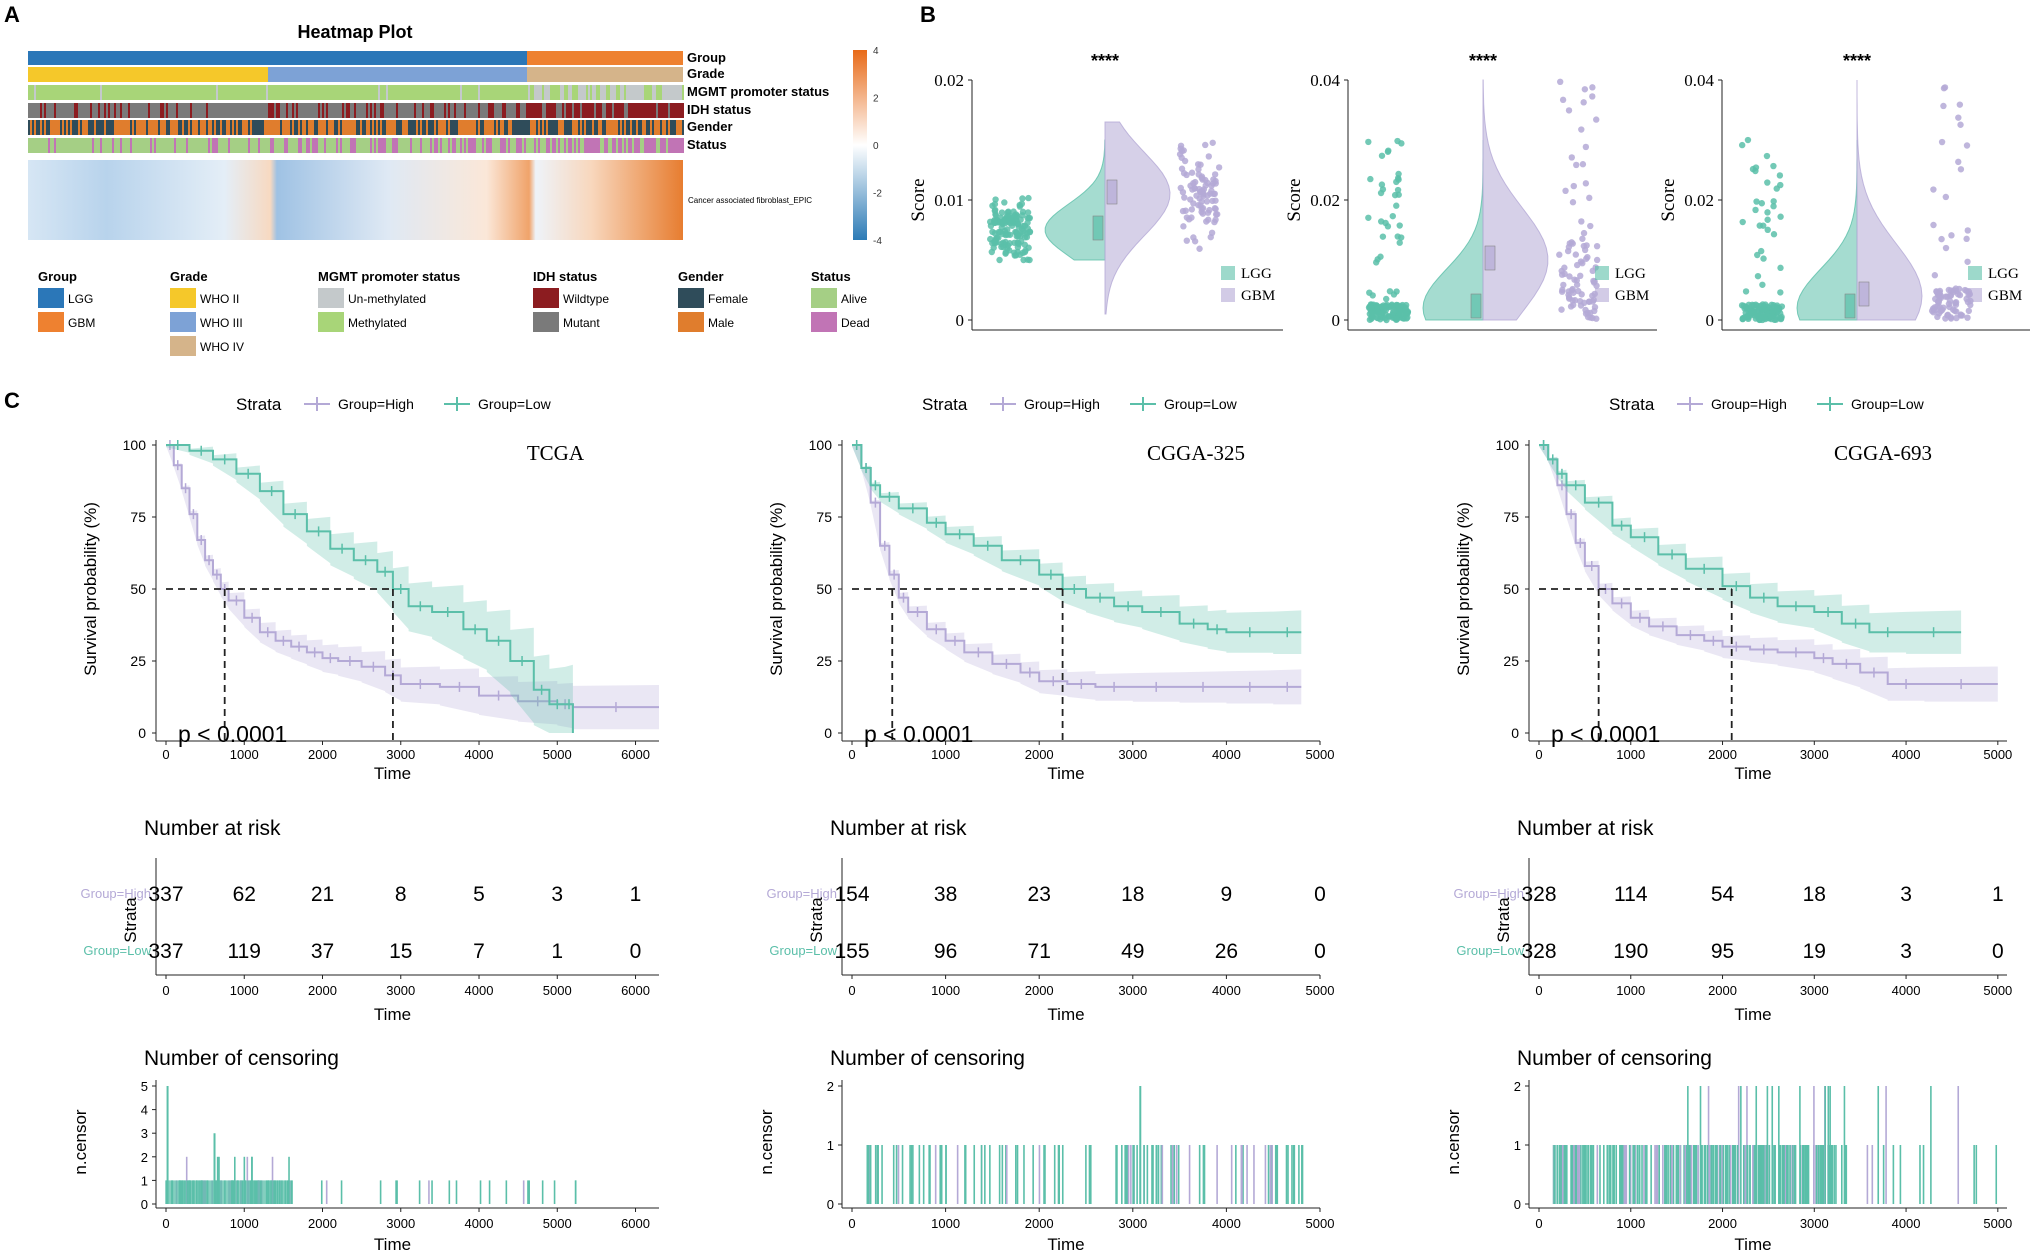 The image size is (2032, 1253). What do you see at coordinates (354, 32) in the screenshot?
I see `heatmap-title: Heatmap Plot` at bounding box center [354, 32].